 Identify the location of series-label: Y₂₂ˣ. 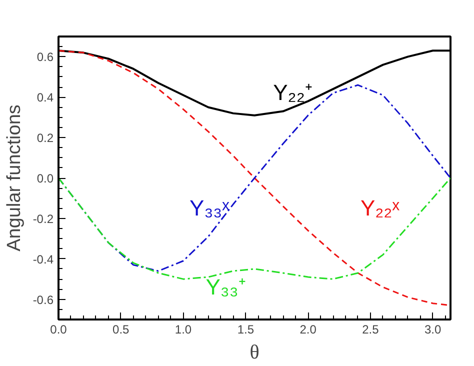
(380, 207).